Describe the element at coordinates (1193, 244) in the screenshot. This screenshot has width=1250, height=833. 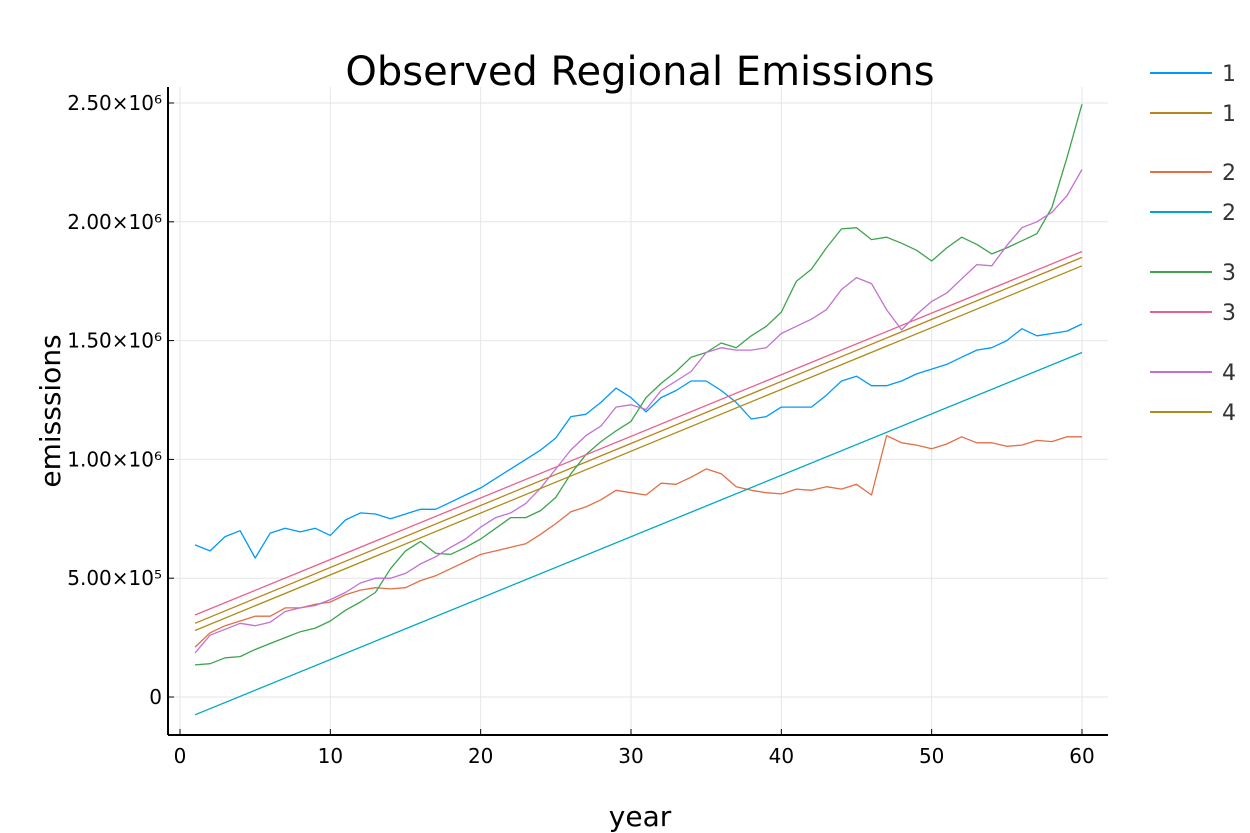
I see `legend: 1 1 2 2 3 3 4 4` at that location.